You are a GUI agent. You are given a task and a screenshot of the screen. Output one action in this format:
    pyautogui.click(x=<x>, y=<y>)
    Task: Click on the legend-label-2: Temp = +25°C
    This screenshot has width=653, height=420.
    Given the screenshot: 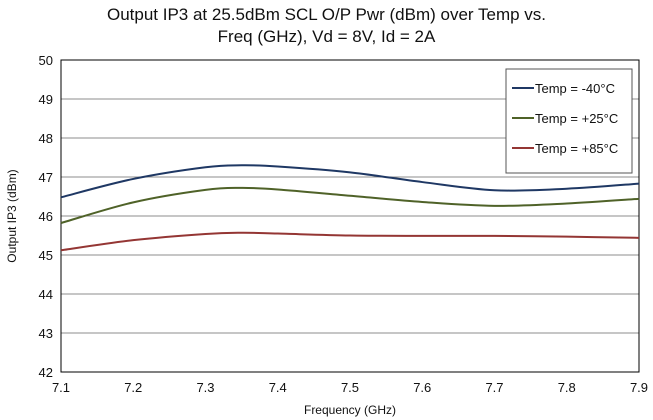 What is the action you would take?
    pyautogui.click(x=576, y=118)
    